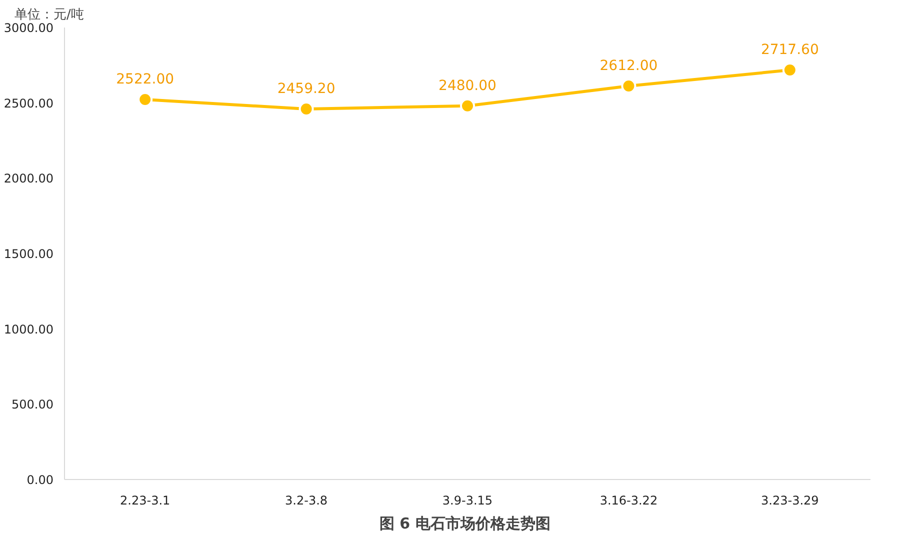 This screenshot has height=537, width=900. Describe the element at coordinates (29, 28) in the screenshot. I see `y-tick-label: 3000.00` at that location.